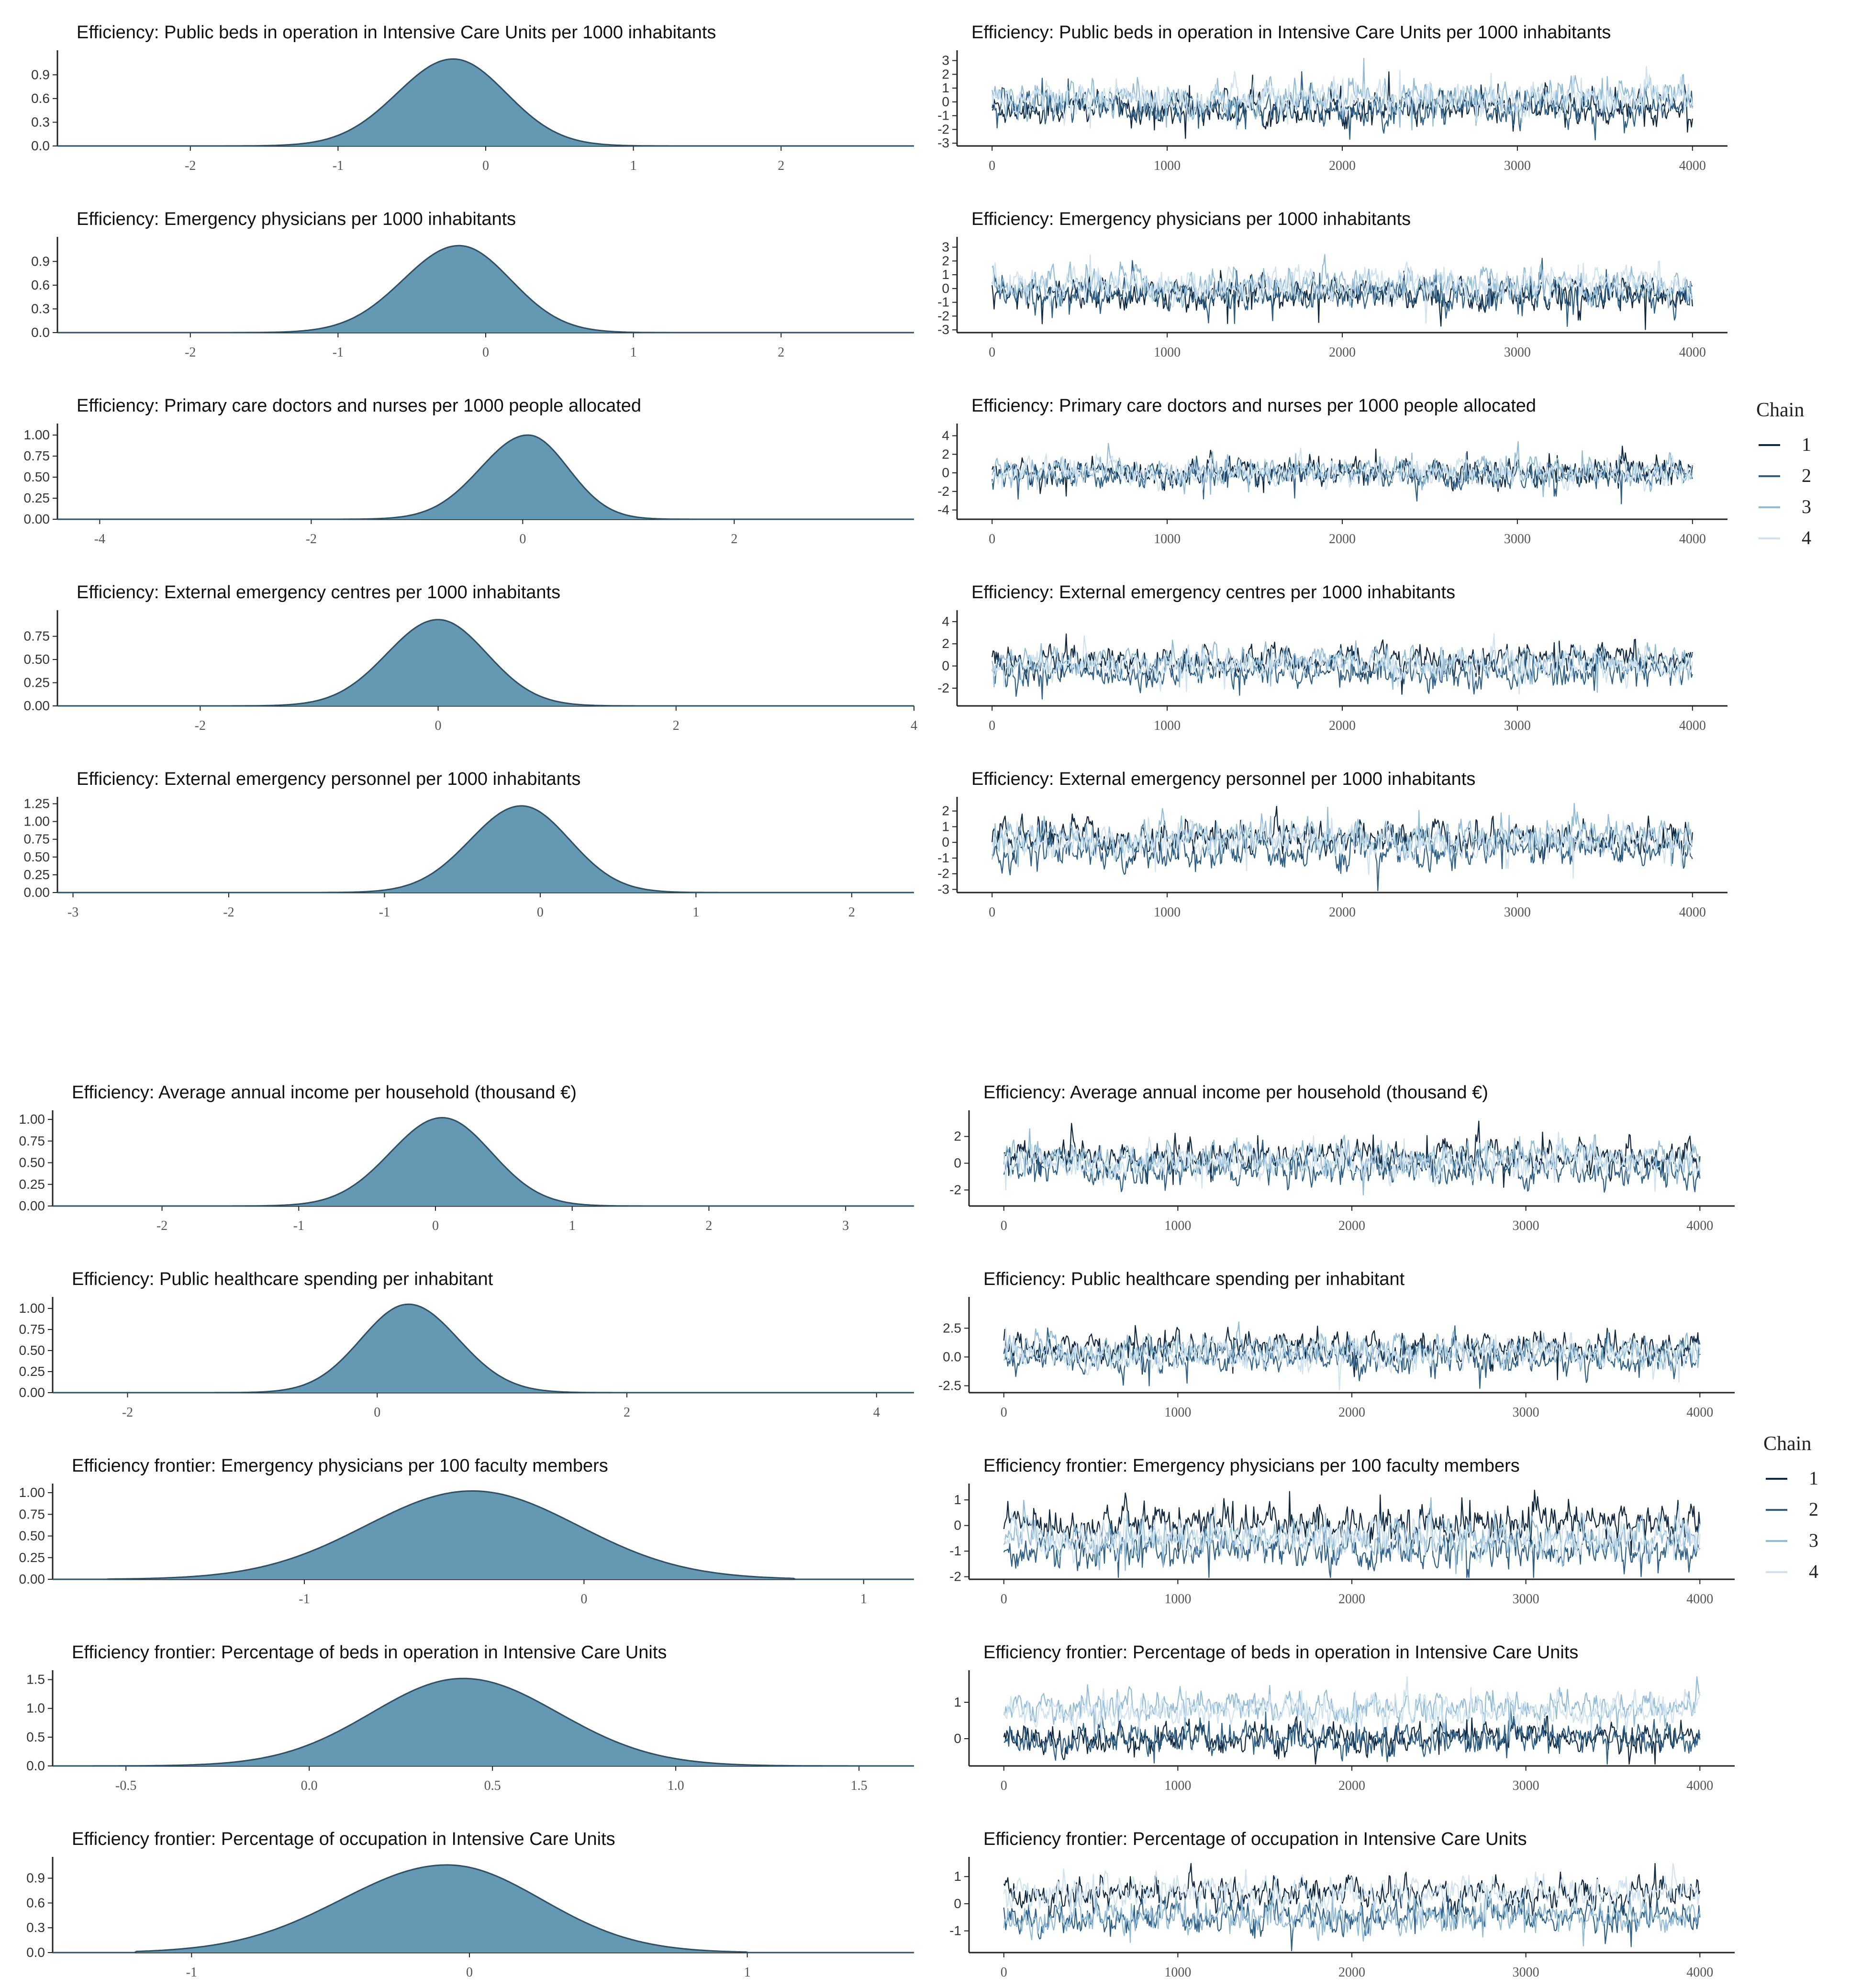 This screenshot has height=1988, width=1850. Describe the element at coordinates (1787, 1444) in the screenshot. I see `legend-title: Chain` at that location.